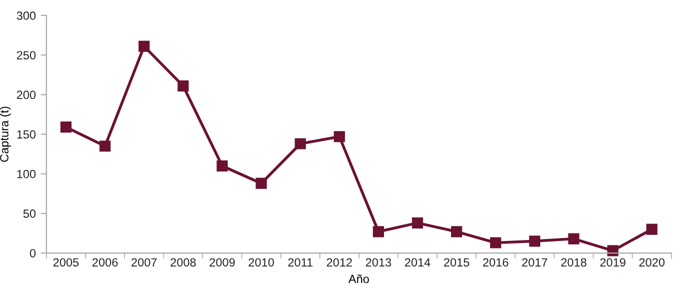 This screenshot has width=683, height=297. Describe the element at coordinates (33, 253) in the screenshot. I see `y-tick-label: 0` at that location.